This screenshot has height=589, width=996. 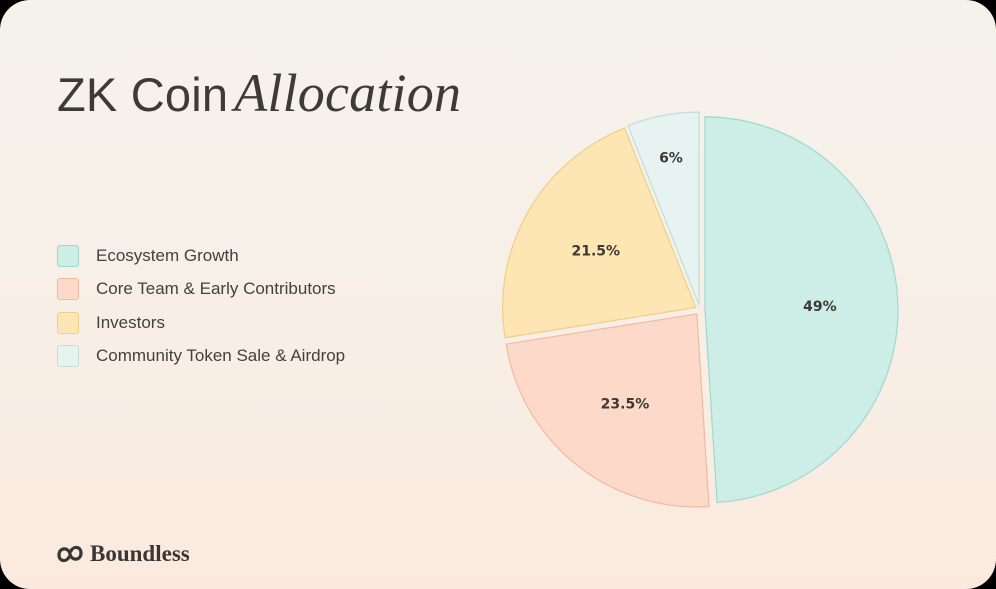 What do you see at coordinates (348, 93) in the screenshot?
I see `title-accent: Allocation` at bounding box center [348, 93].